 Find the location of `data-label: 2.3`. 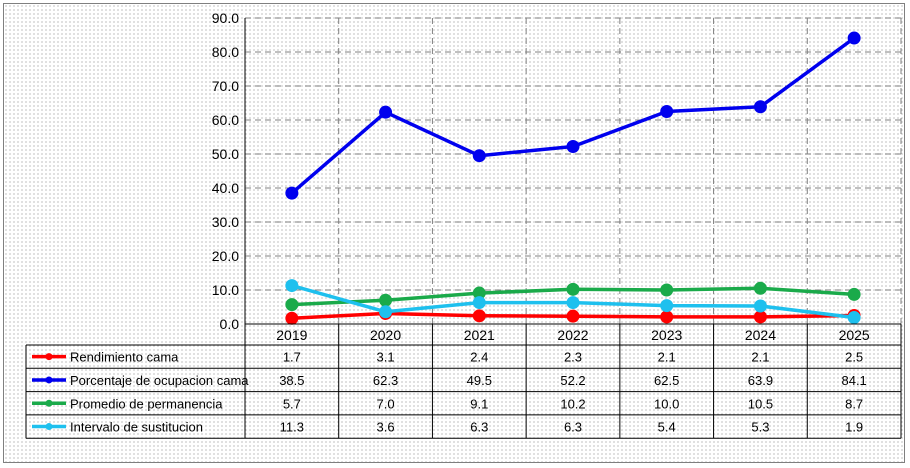

data-label: 2.3 is located at coordinates (573, 357).